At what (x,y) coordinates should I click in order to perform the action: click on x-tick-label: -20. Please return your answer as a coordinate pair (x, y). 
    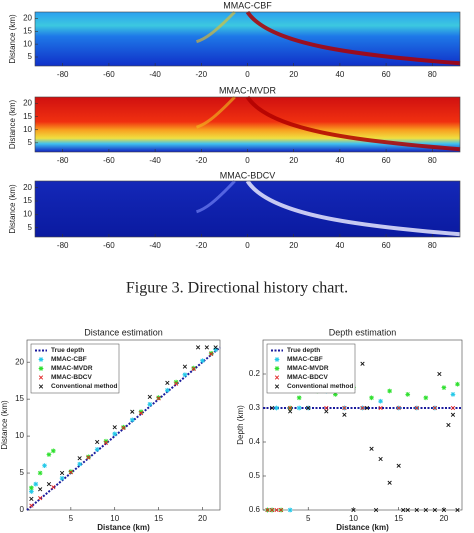
    Looking at the image, I should click on (202, 160).